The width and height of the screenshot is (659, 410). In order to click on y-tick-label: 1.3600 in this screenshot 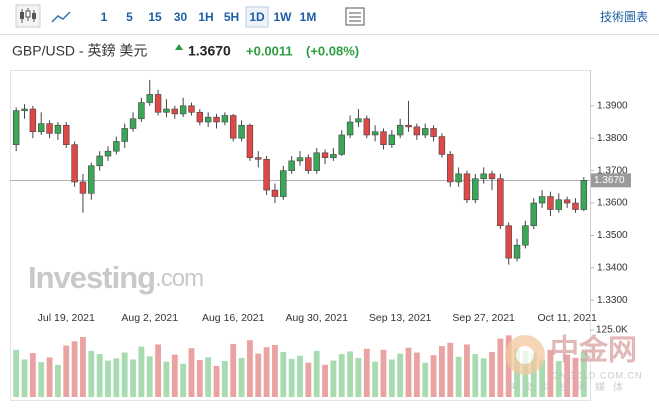, I will do `click(612, 203)`.